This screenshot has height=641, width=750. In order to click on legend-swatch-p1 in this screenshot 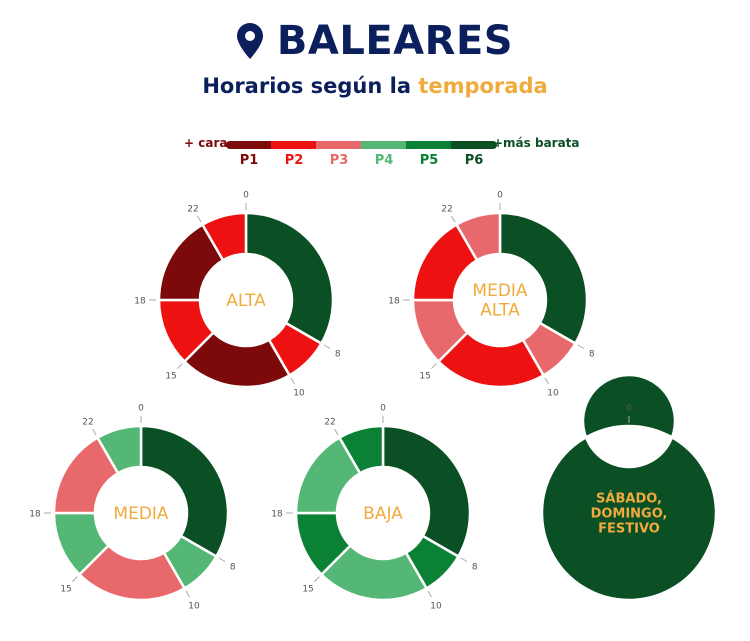, I will do `click(249, 145)`.